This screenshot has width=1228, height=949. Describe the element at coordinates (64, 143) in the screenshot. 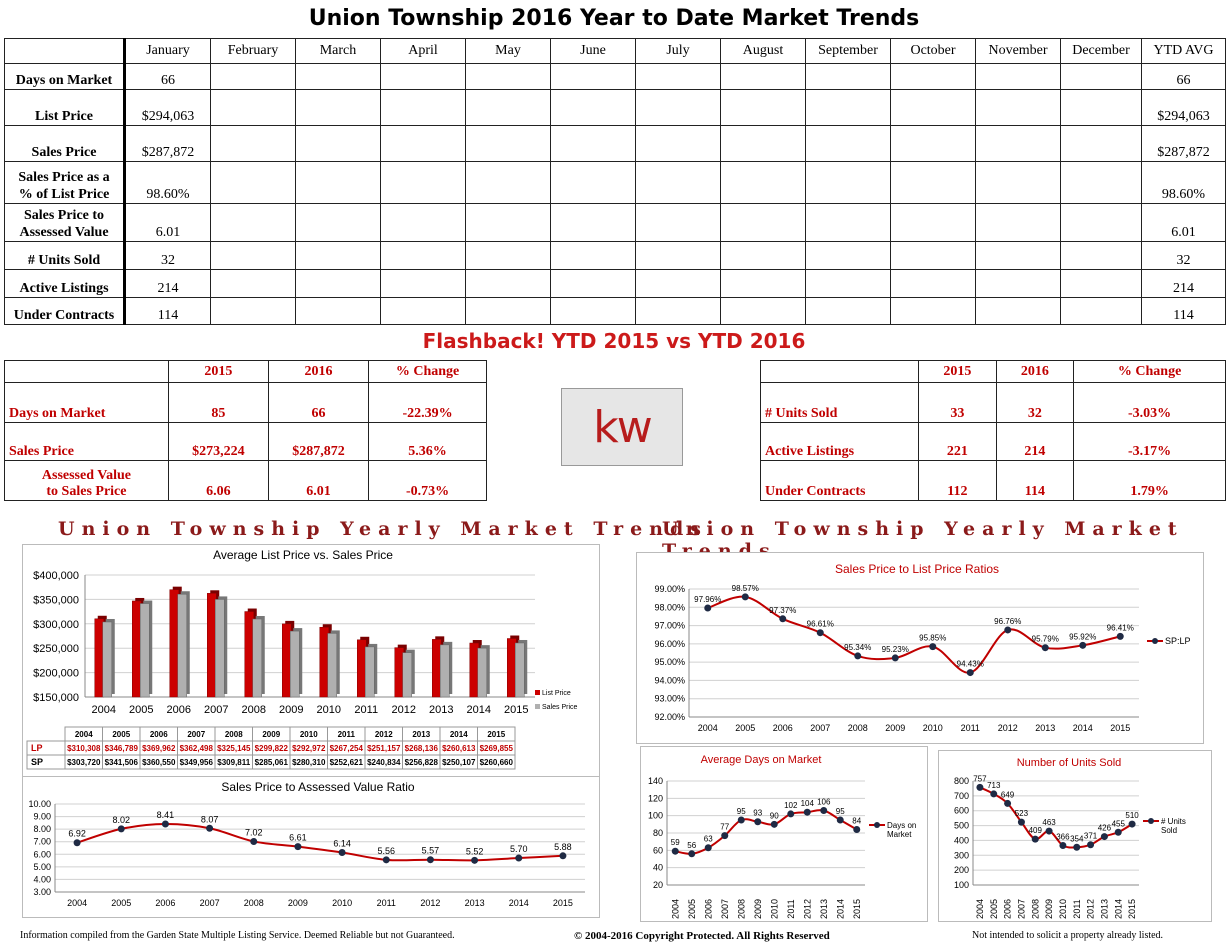

I see `row-label: Sales Price` at that location.